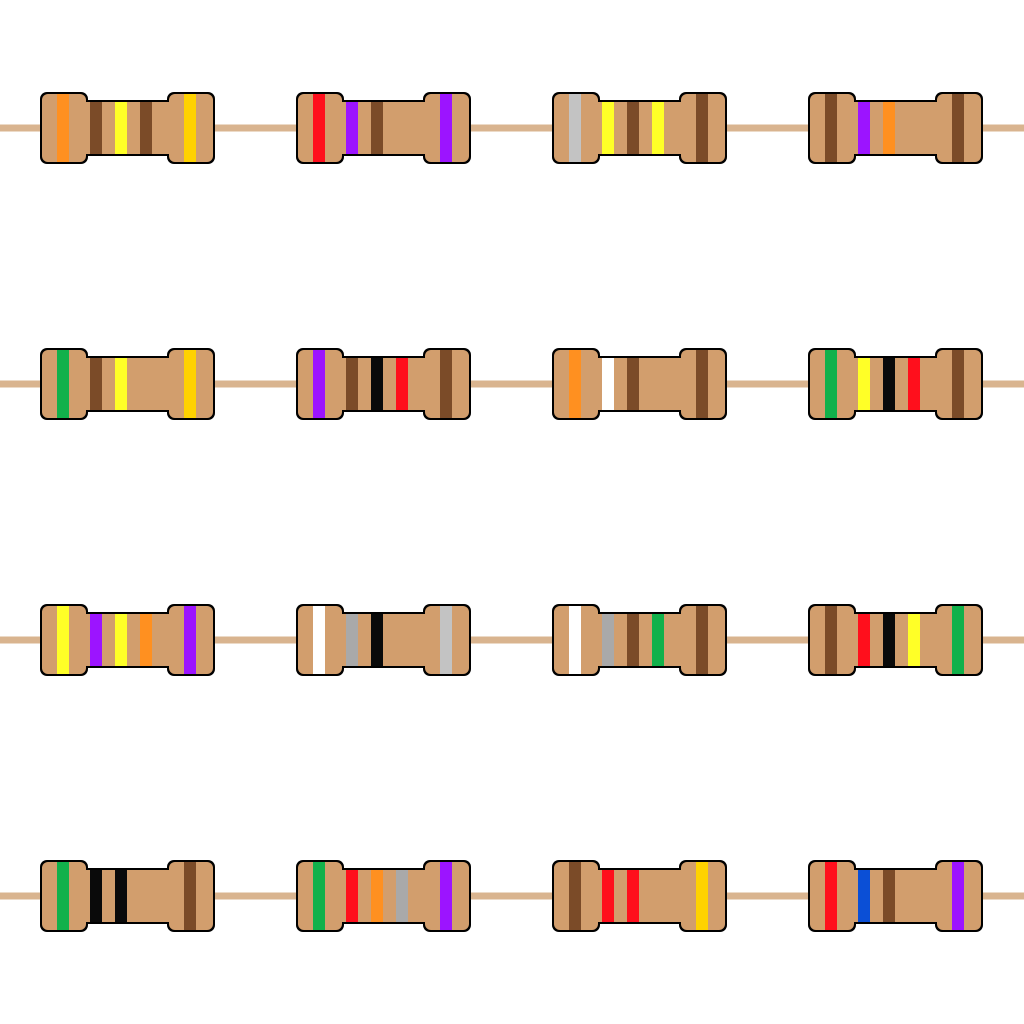  What do you see at coordinates (402, 896) in the screenshot?
I see `band-4-grey` at bounding box center [402, 896].